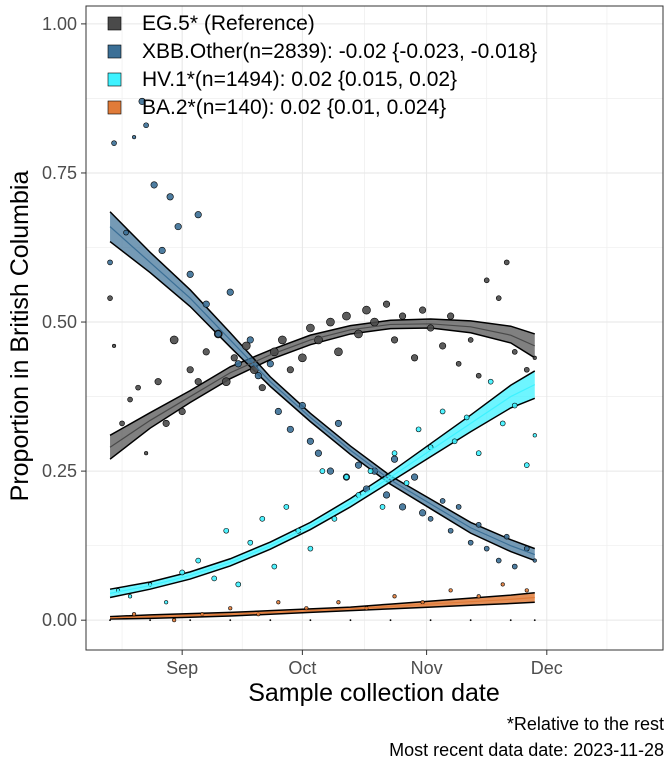 The image size is (672, 768). Describe the element at coordinates (547, 668) in the screenshot. I see `x-tick-label: Dec` at that location.